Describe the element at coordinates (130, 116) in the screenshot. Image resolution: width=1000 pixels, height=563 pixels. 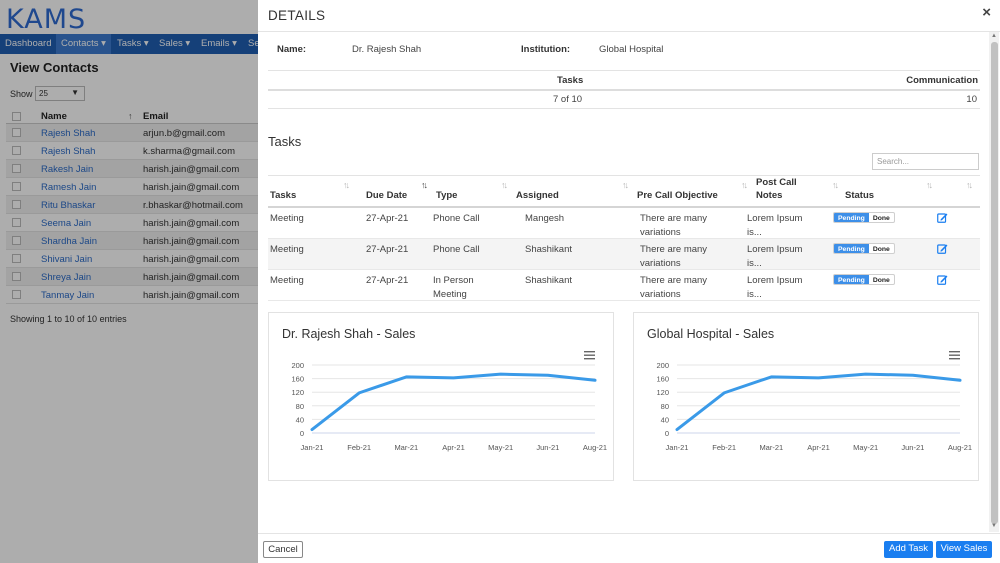
I see `sort-ascending-icon: ↑` at that location.